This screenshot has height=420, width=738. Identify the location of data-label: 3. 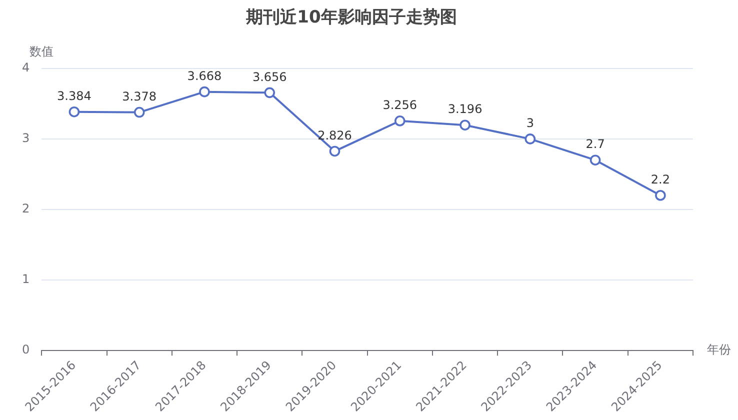
(530, 123).